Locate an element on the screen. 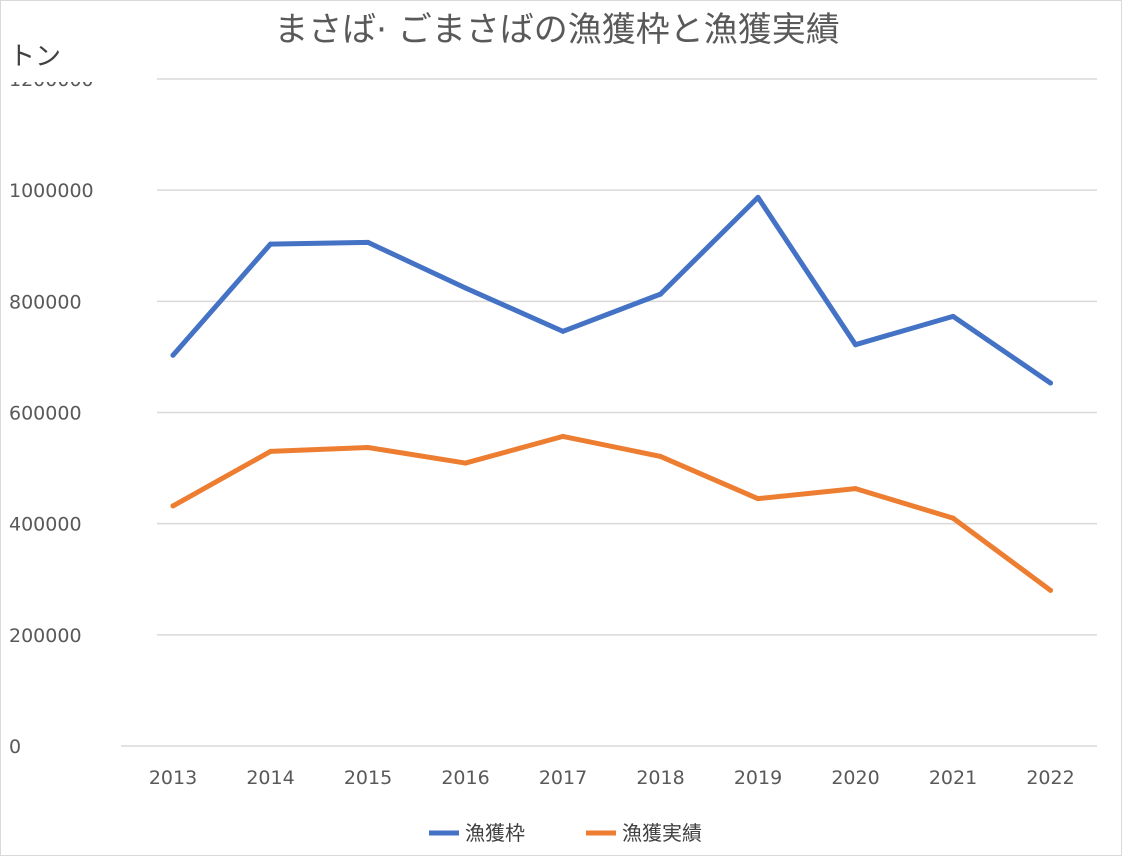 The height and width of the screenshot is (856, 1122). data-point-s1-2015 is located at coordinates (368, 242).